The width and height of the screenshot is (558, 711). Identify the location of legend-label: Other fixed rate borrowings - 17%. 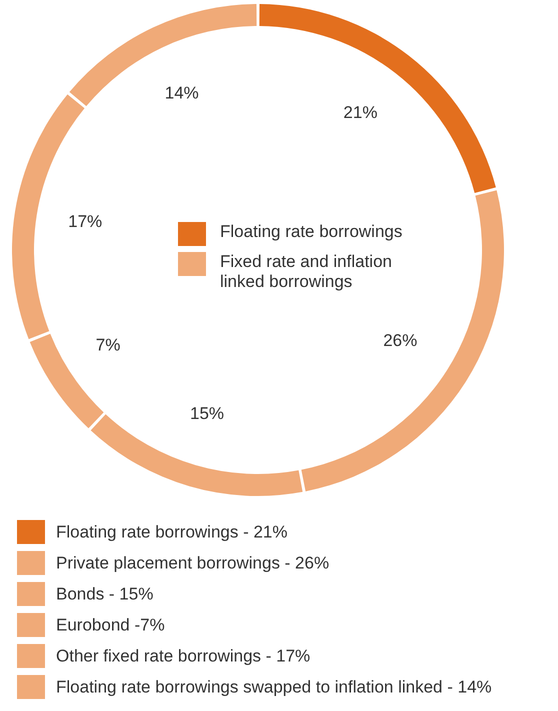
(183, 656).